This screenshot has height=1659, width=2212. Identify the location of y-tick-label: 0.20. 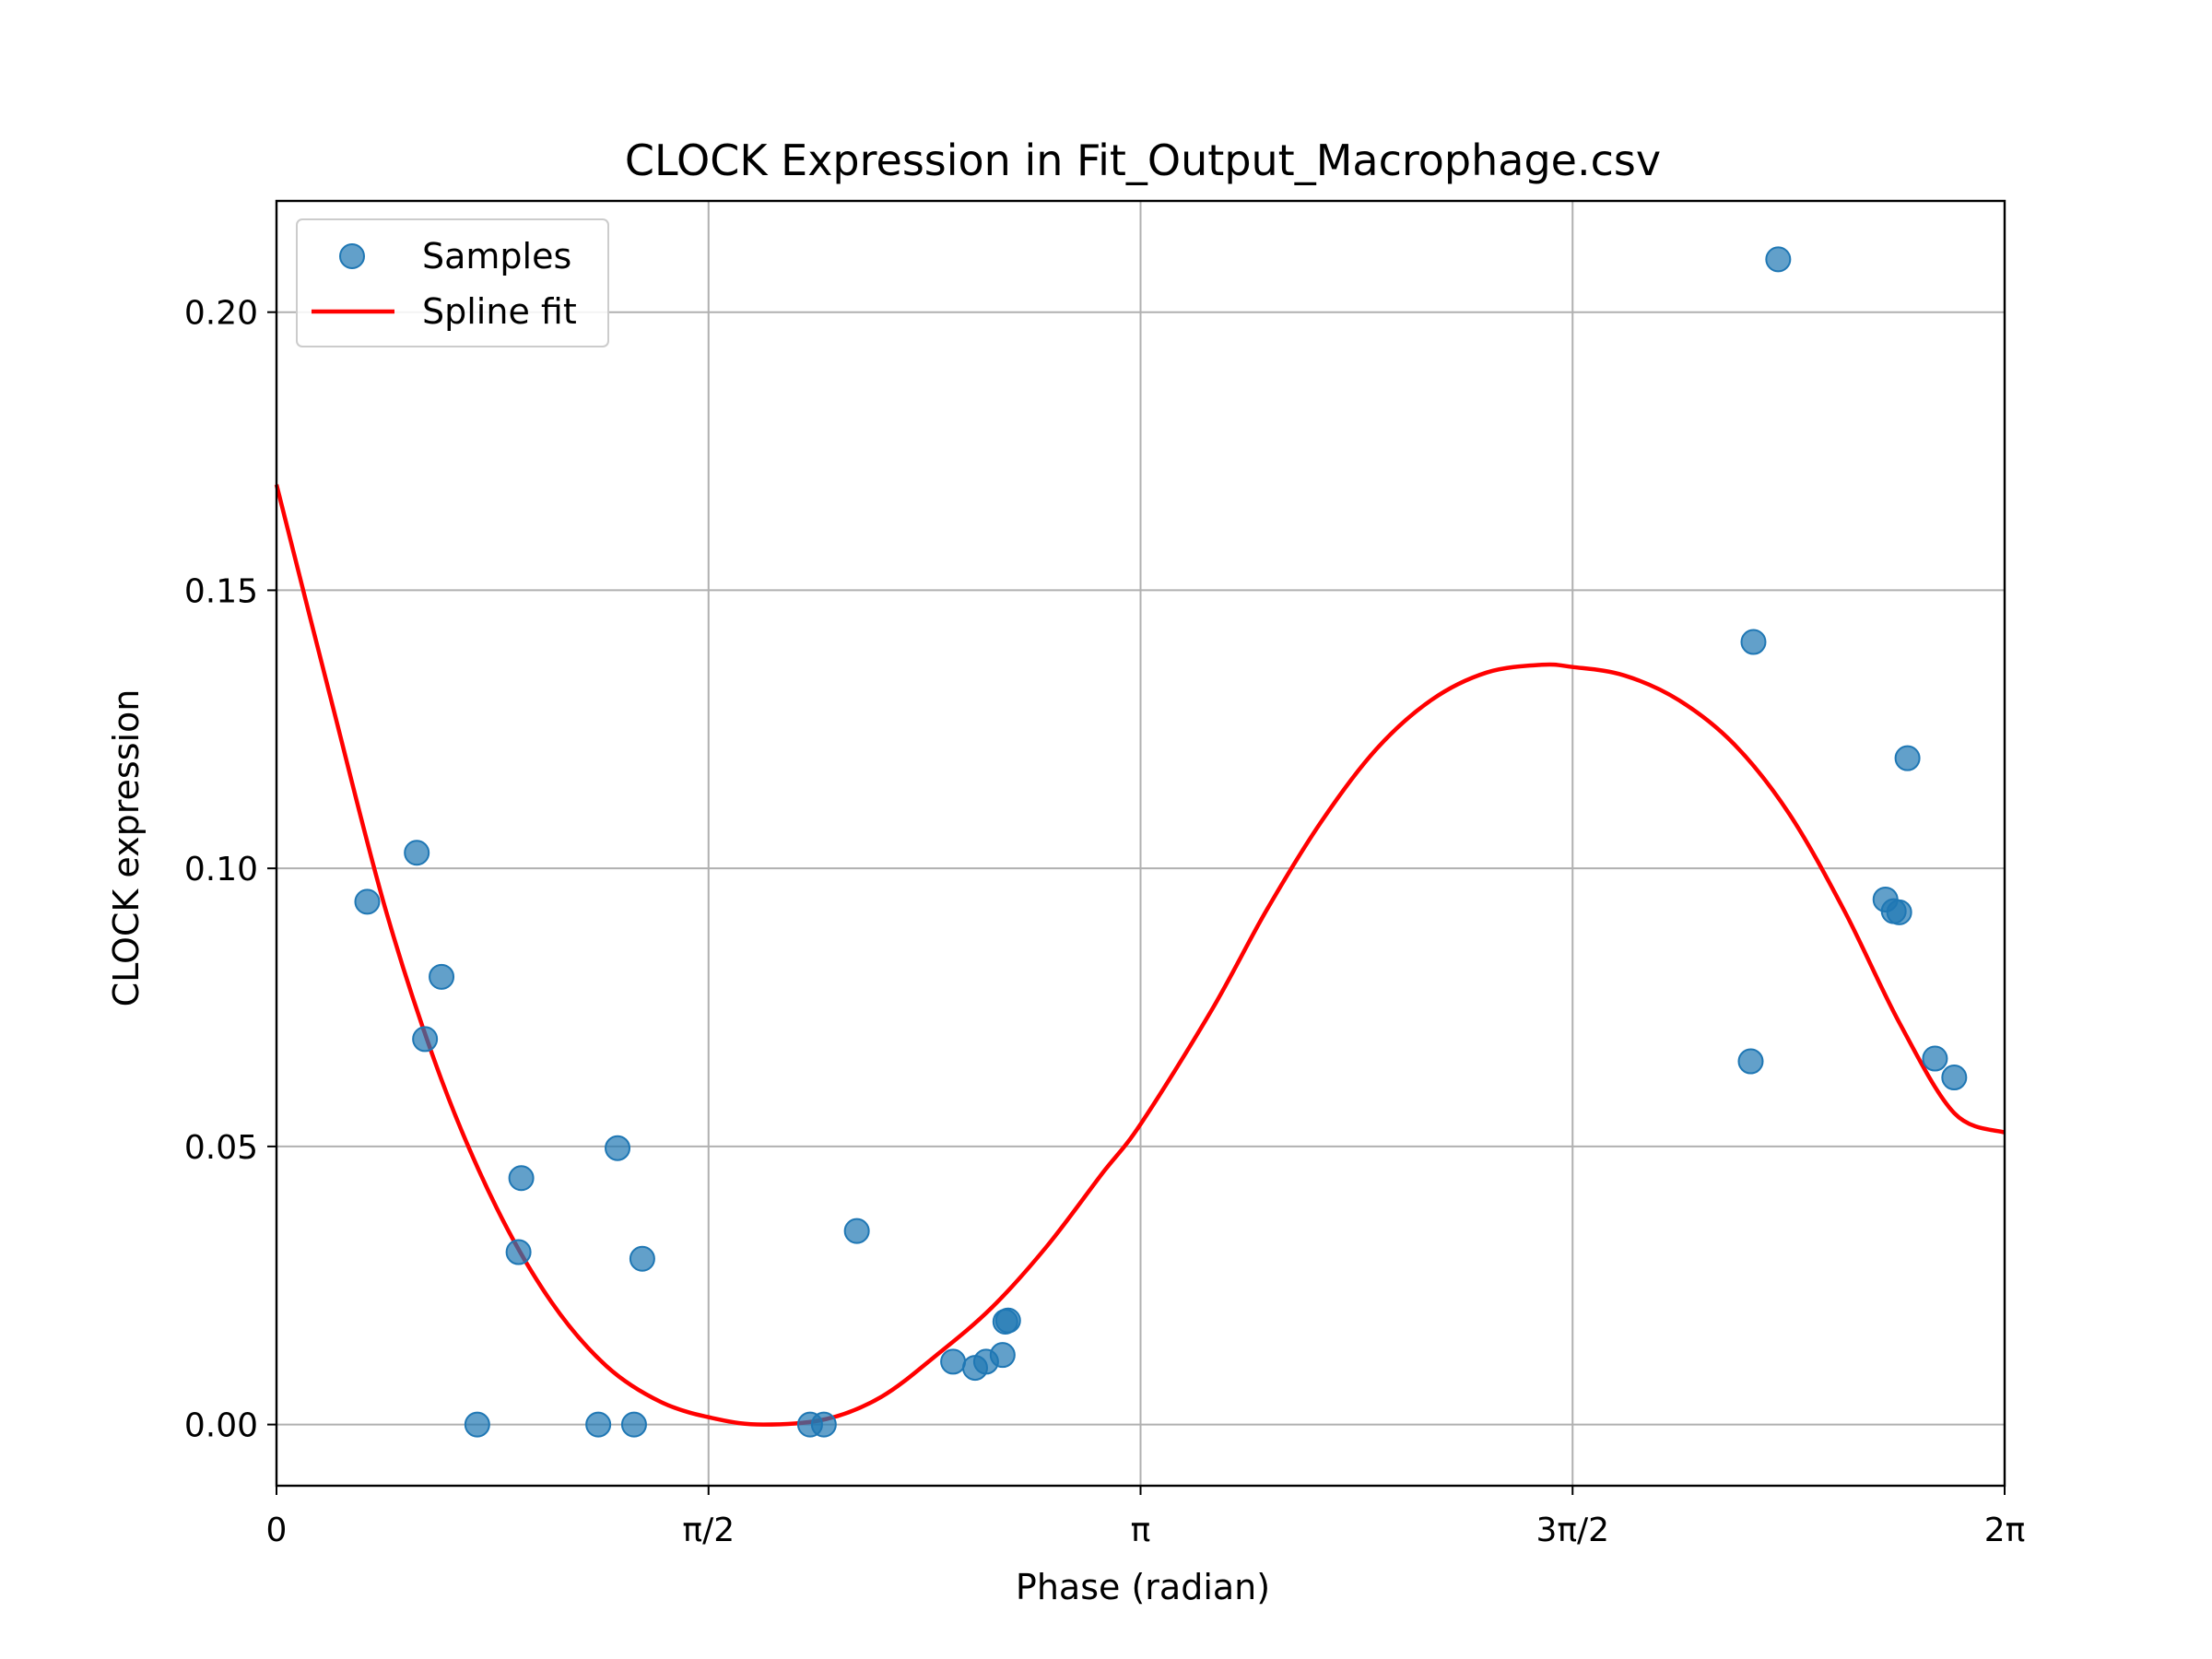
(221, 314).